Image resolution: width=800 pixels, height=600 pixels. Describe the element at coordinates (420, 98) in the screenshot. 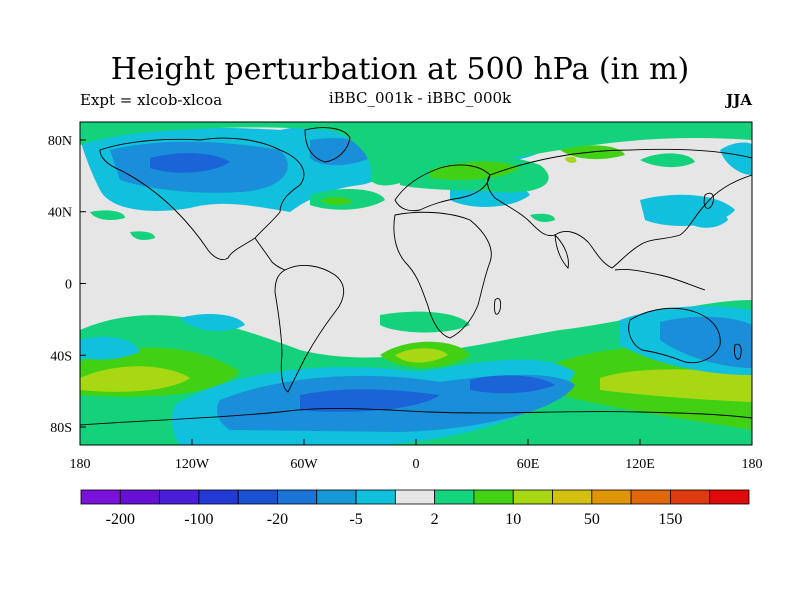

I see `run-difference-label: iBBC_001k - iBBC_000k` at that location.